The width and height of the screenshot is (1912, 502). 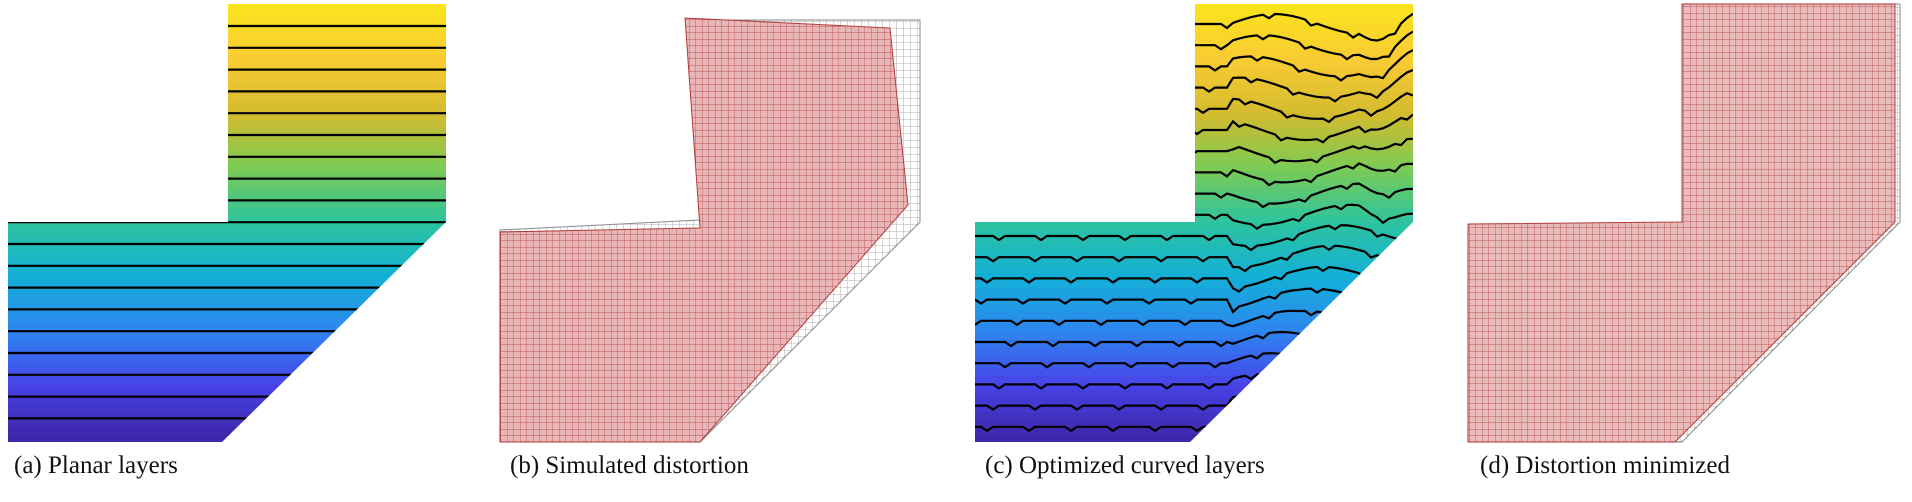 What do you see at coordinates (96, 465) in the screenshot?
I see `caption-a: (a) Planar layers` at bounding box center [96, 465].